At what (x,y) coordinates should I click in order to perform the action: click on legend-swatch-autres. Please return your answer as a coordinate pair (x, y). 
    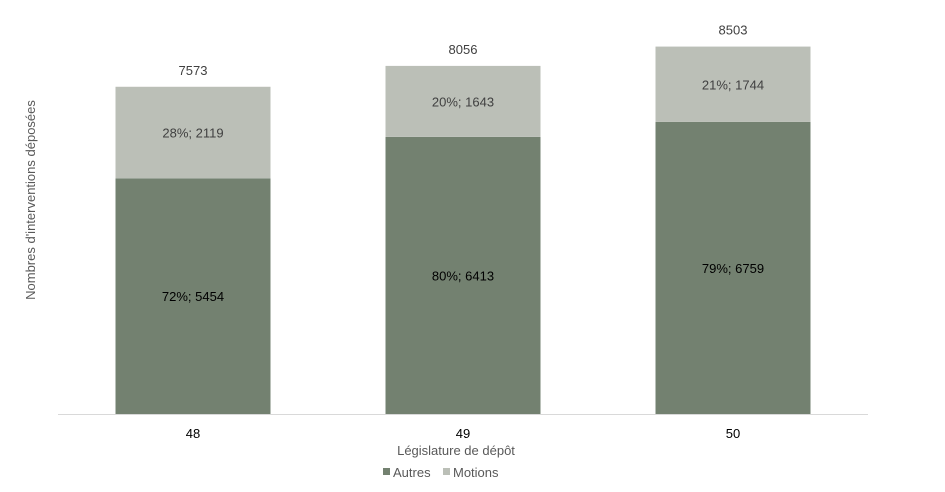
    Looking at the image, I should click on (386, 471).